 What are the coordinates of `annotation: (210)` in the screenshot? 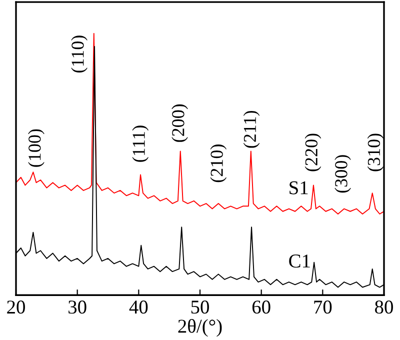 It's located at (218, 163).